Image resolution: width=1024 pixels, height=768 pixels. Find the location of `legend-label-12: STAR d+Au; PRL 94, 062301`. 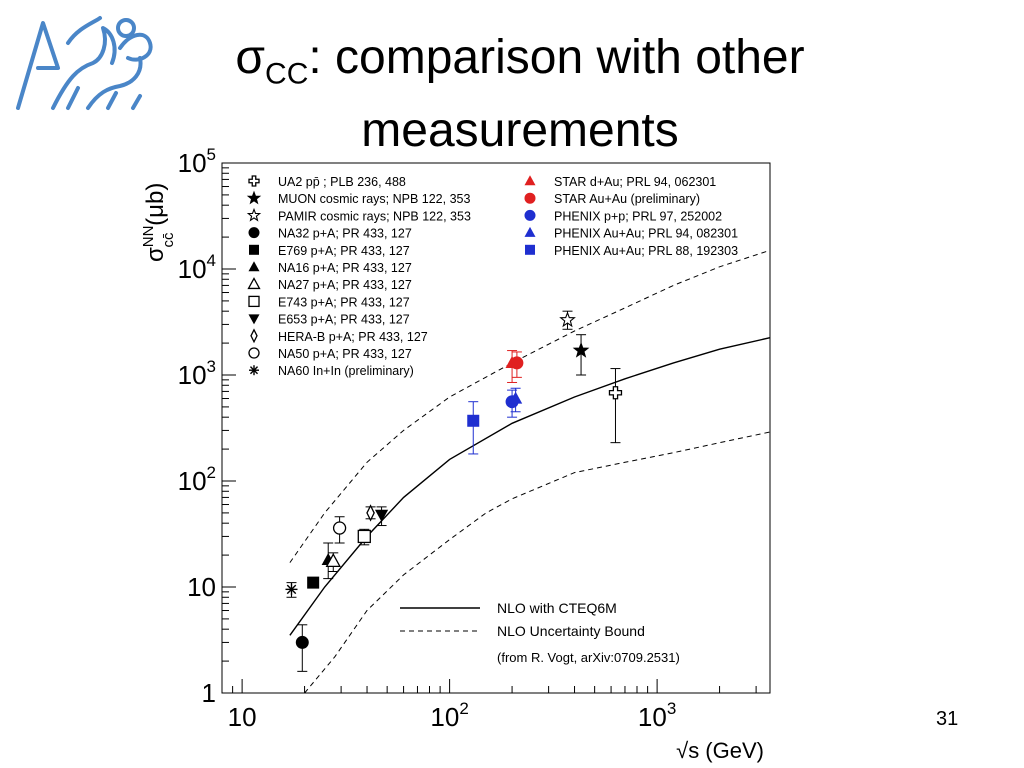

legend-label-12: STAR d+Au; PRL 94, 062301 is located at coordinates (635, 182).